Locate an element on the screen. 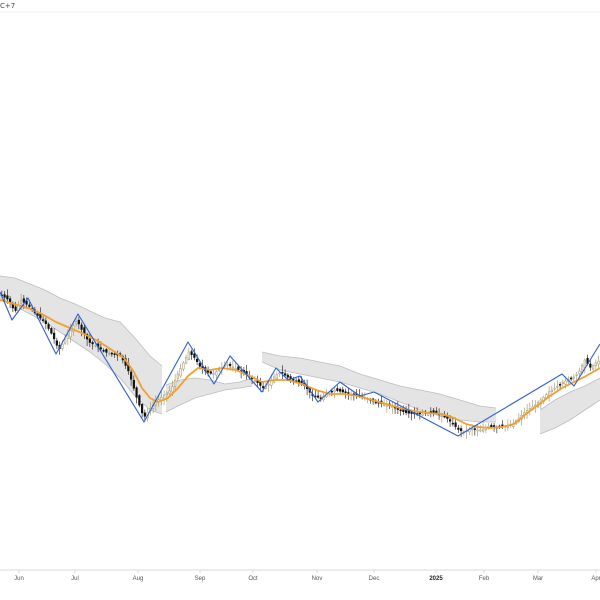 The height and width of the screenshot is (600, 600). x-tick-label: Apr is located at coordinates (595, 579).